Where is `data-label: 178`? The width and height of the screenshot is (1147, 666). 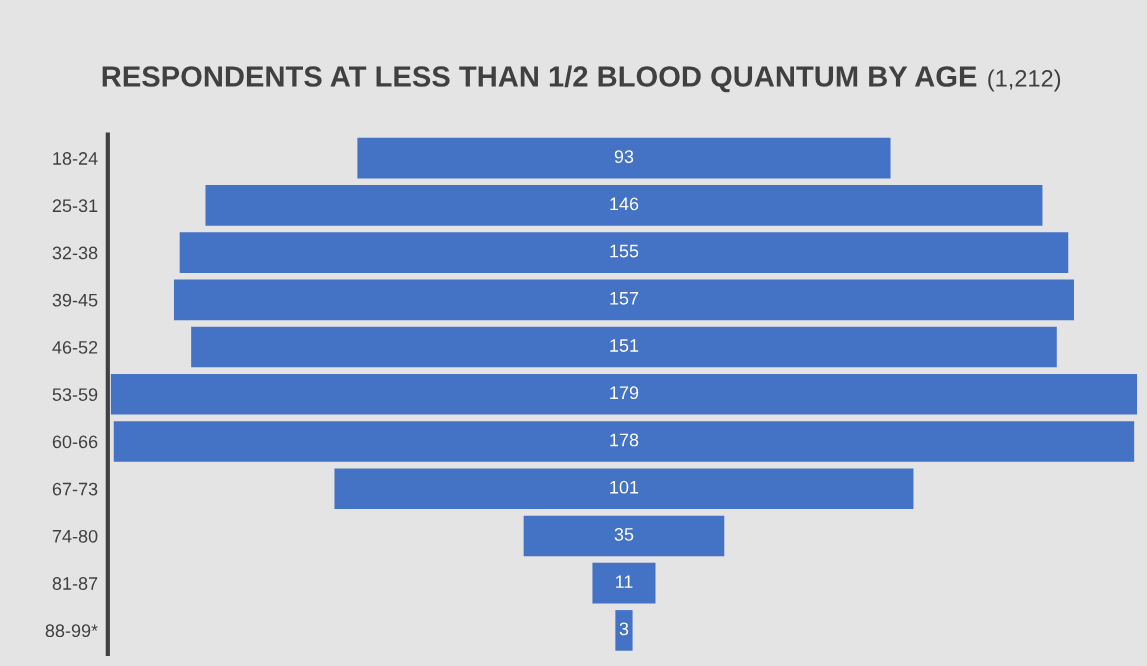 data-label: 178 is located at coordinates (624, 440).